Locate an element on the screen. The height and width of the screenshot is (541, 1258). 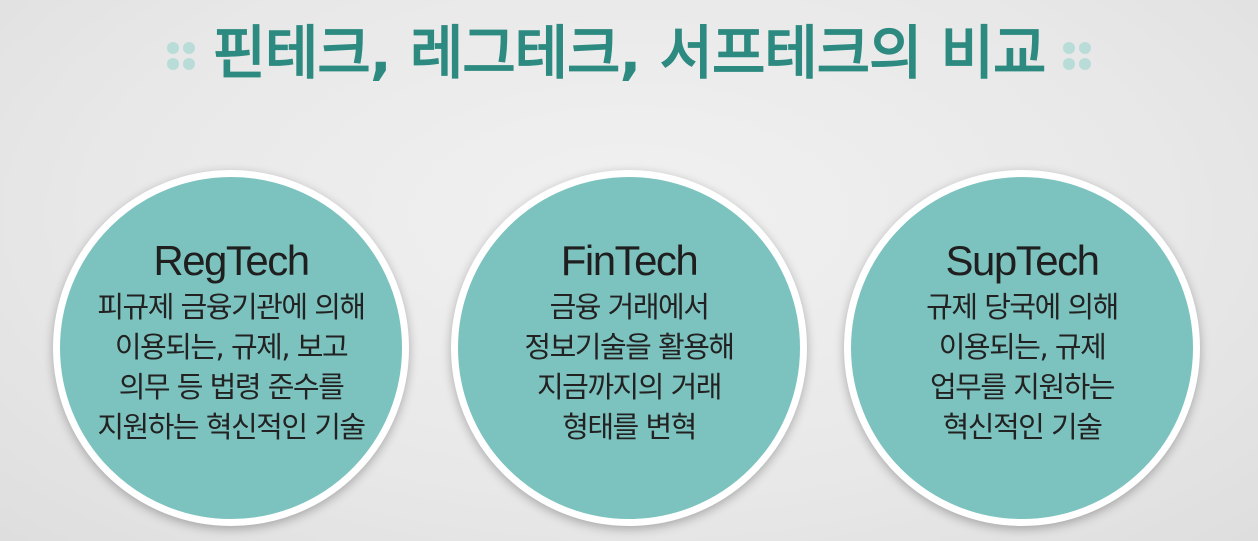
circle-line: 혁신적인 기술 is located at coordinates (1022, 427).